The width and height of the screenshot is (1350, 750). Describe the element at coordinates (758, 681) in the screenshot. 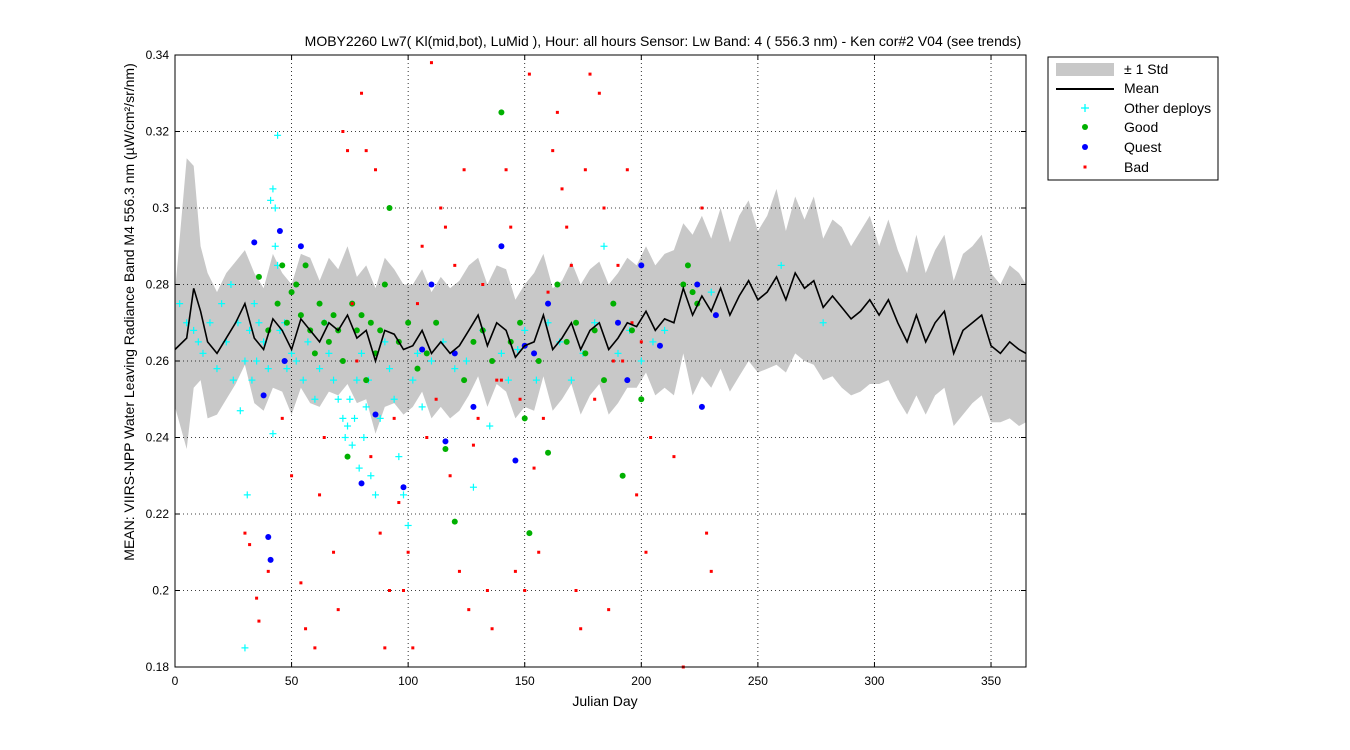

I see `x-tick-label: 250` at that location.